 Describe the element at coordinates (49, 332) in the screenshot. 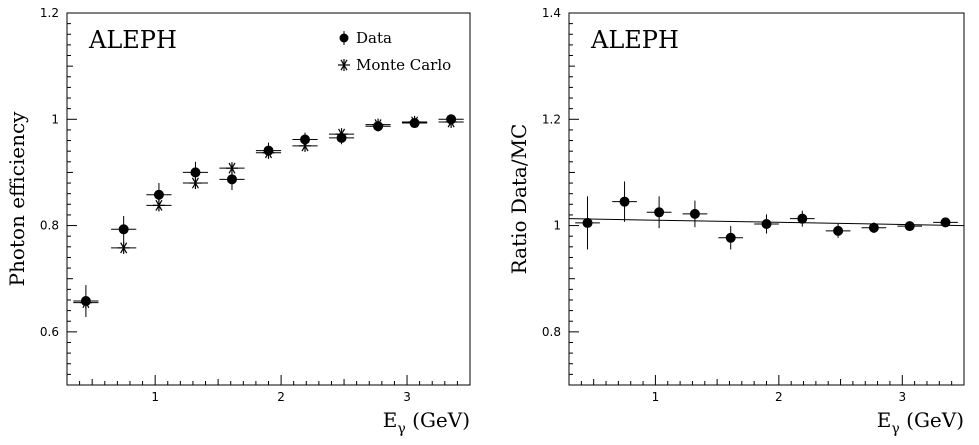

I see `y-tick-label: 0.6` at that location.